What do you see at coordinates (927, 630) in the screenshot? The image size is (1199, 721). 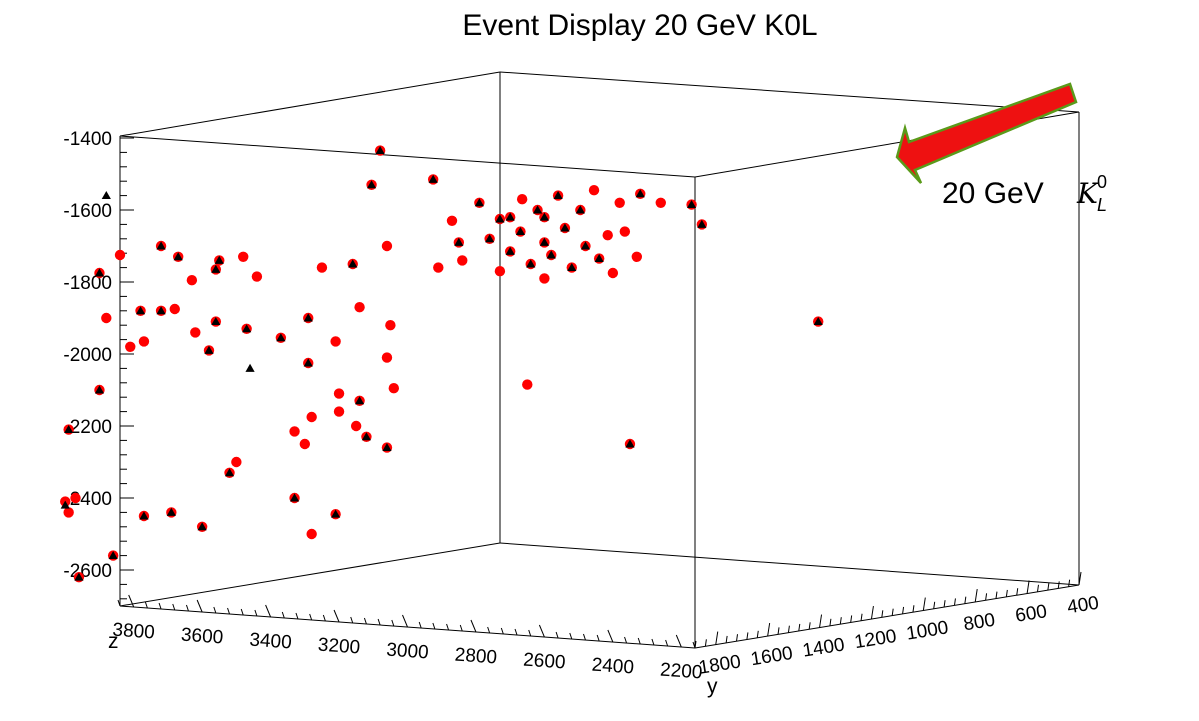 I see `y-axis-tick-label: 1000` at bounding box center [927, 630].